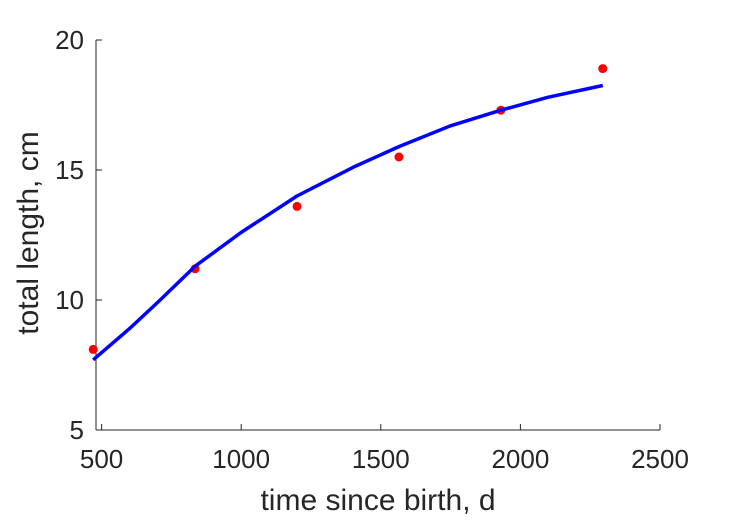 The image size is (729, 521). What do you see at coordinates (101, 459) in the screenshot?
I see `x-tick-label: 500` at bounding box center [101, 459].